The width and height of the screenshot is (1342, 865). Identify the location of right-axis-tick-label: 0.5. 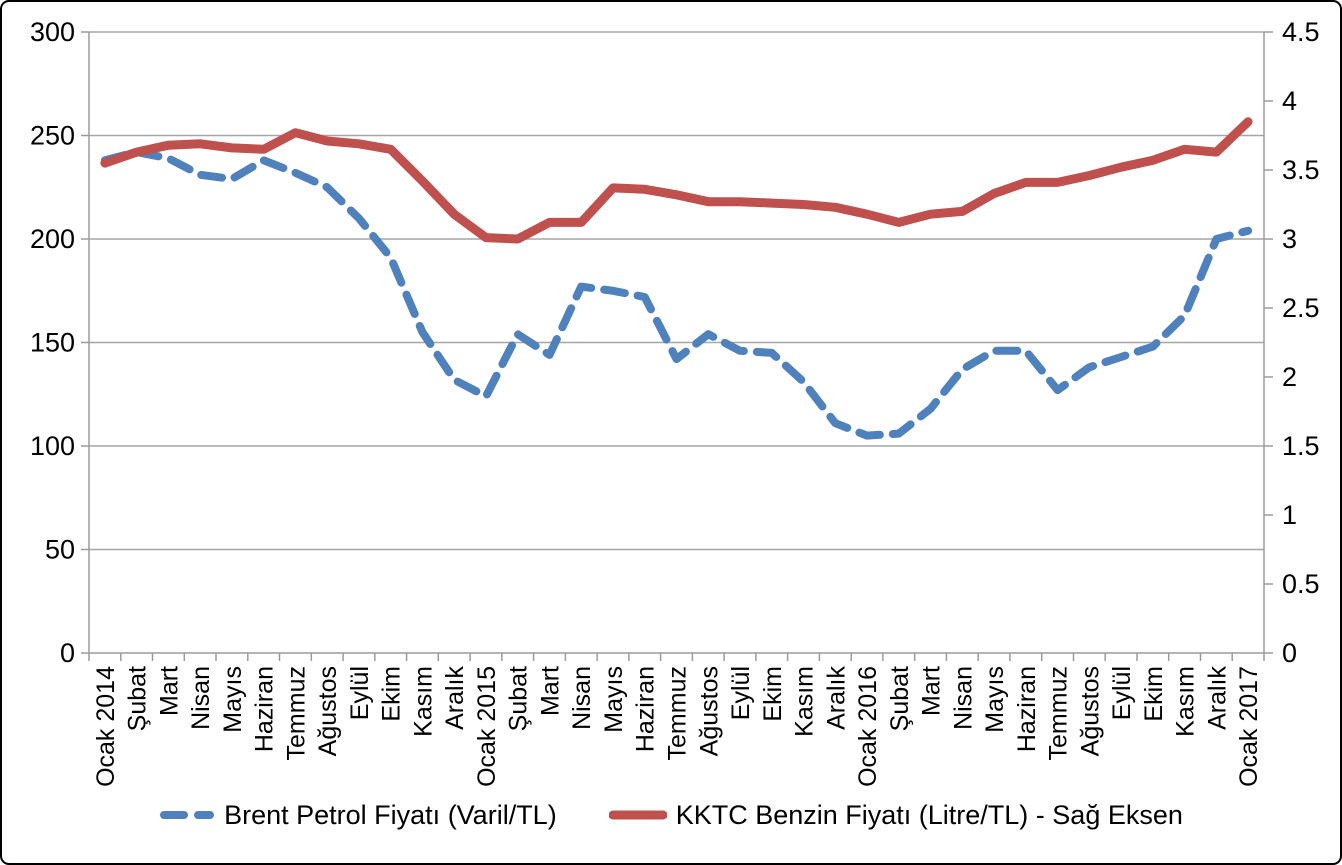
(1301, 584).